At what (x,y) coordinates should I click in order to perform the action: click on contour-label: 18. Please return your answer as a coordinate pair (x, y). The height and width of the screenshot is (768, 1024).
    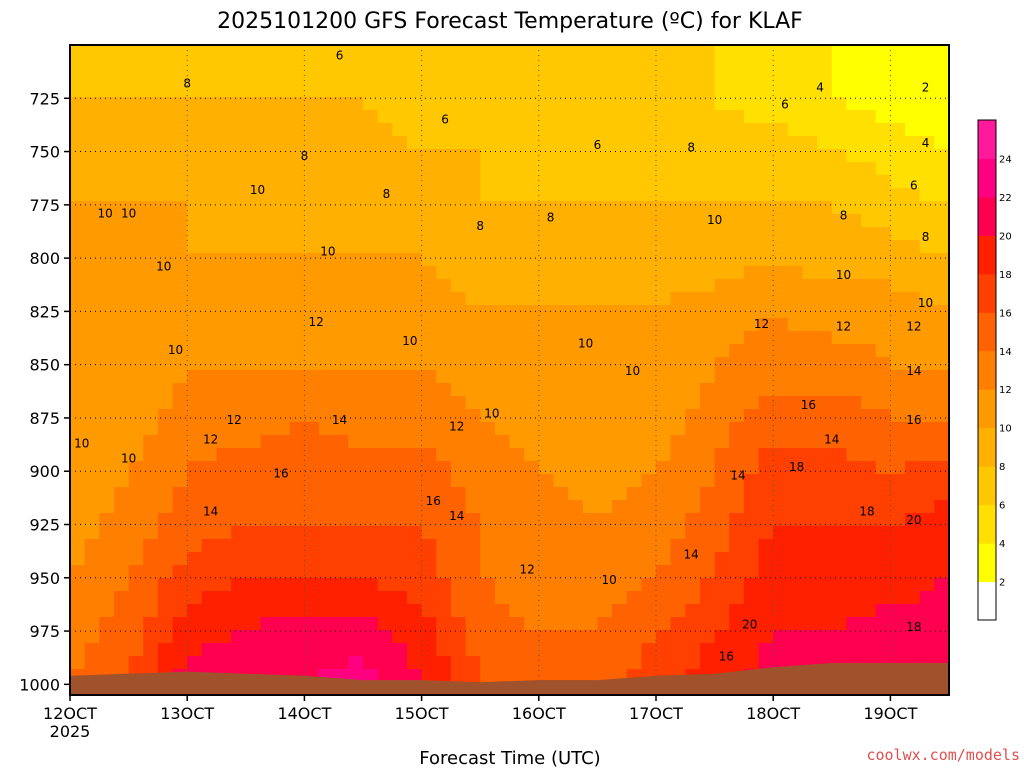
    Looking at the image, I should click on (866, 512).